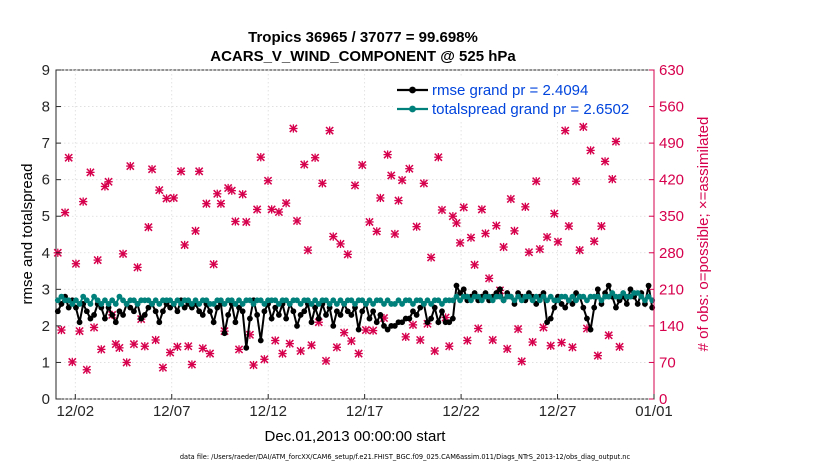 This screenshot has width=830, height=470. I want to click on legend-rmse-label: rmse grand pr = 2.4094, so click(510, 90).